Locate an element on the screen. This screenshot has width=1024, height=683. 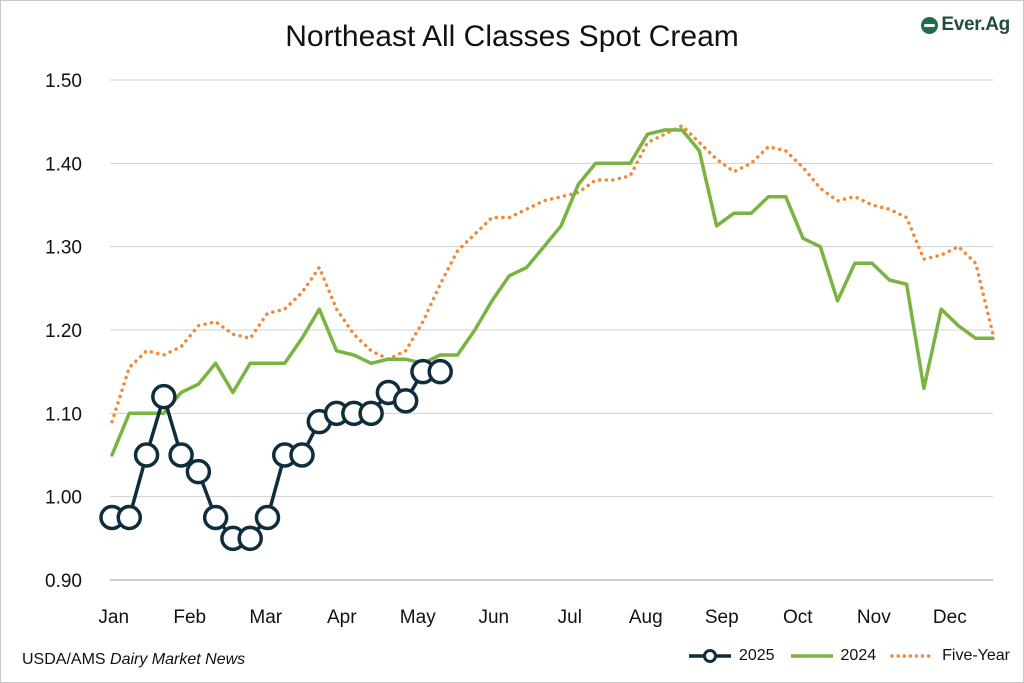
x-tick-label: Oct is located at coordinates (798, 617).